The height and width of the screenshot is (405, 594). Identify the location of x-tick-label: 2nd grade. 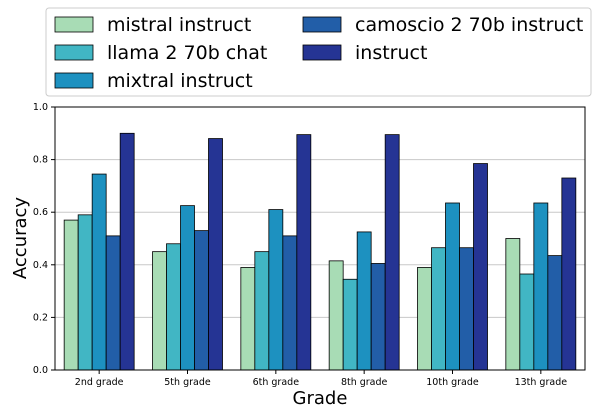
(99, 382).